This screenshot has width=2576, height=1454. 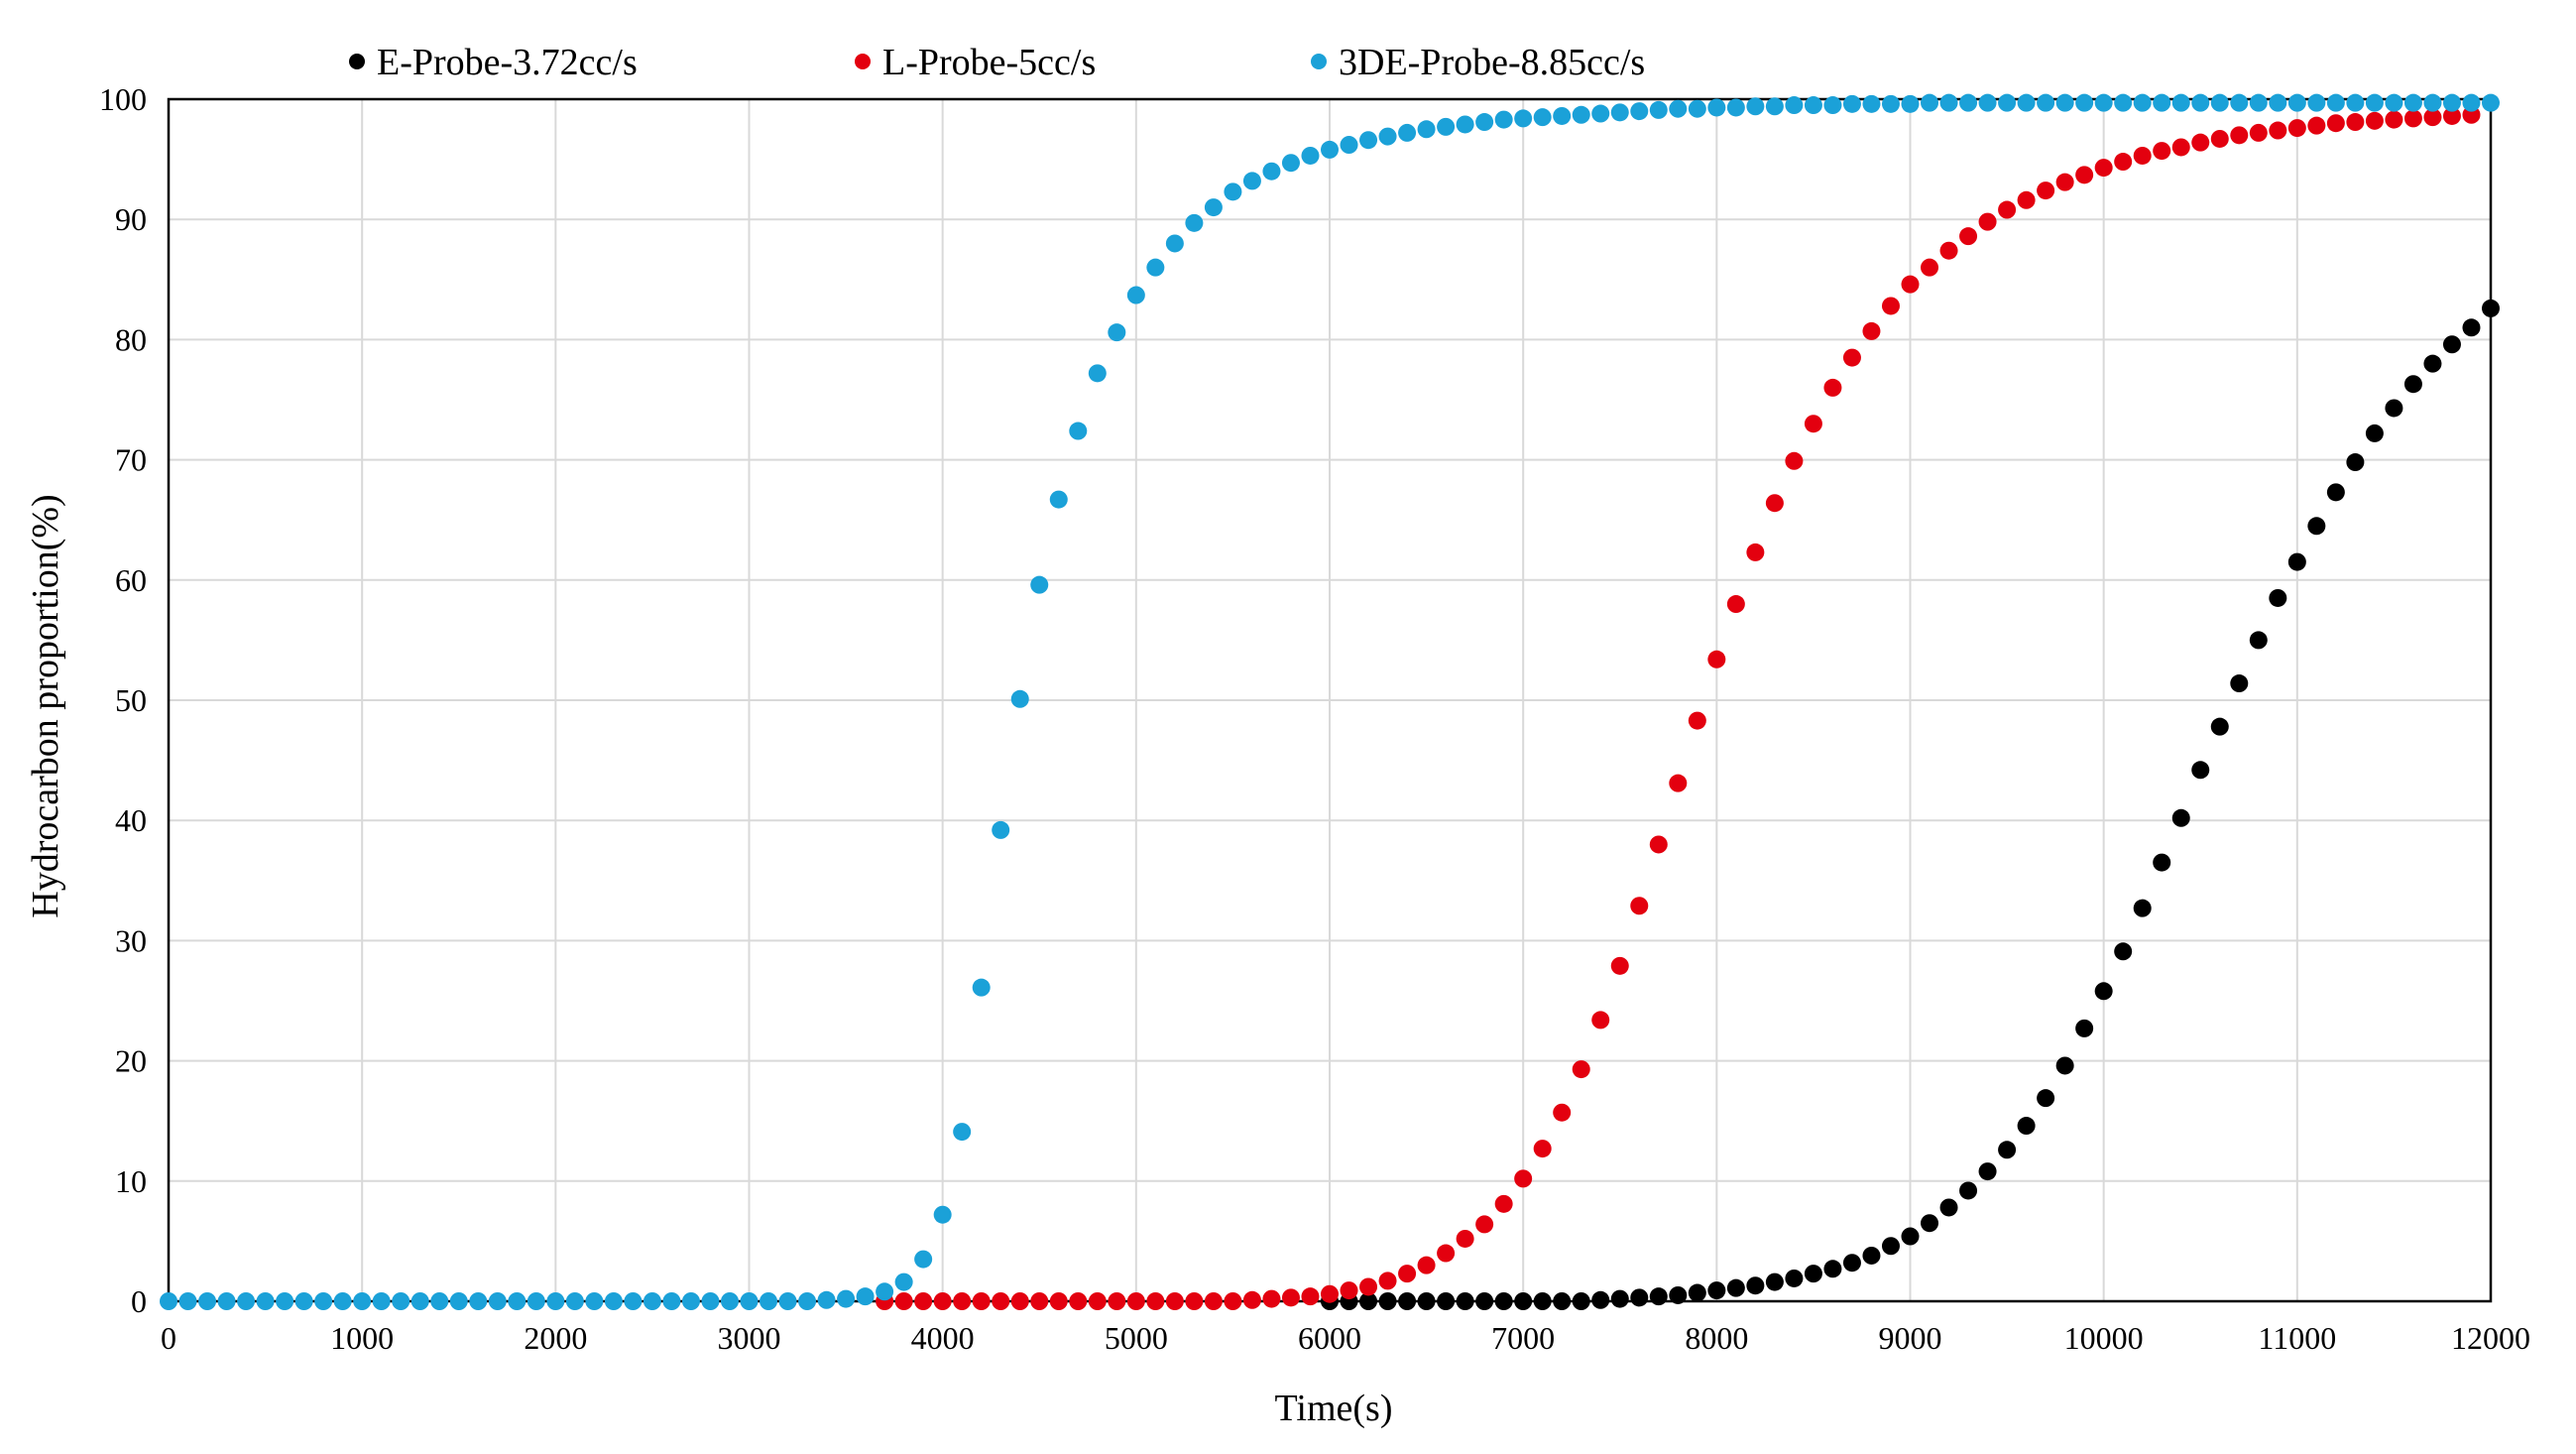 What do you see at coordinates (1334, 1408) in the screenshot?
I see `x-axis-title: Time(s)` at bounding box center [1334, 1408].